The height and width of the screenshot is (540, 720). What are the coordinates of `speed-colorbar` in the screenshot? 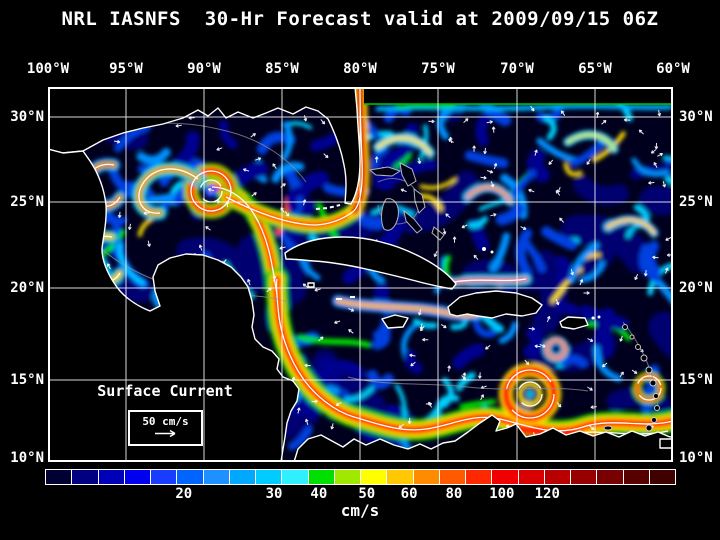 It's located at (360, 477).